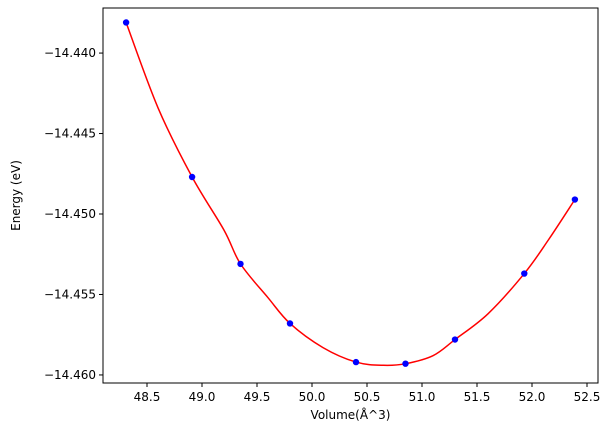 The width and height of the screenshot is (610, 433). What do you see at coordinates (257, 397) in the screenshot?
I see `x-tick-label: 49.5` at bounding box center [257, 397].